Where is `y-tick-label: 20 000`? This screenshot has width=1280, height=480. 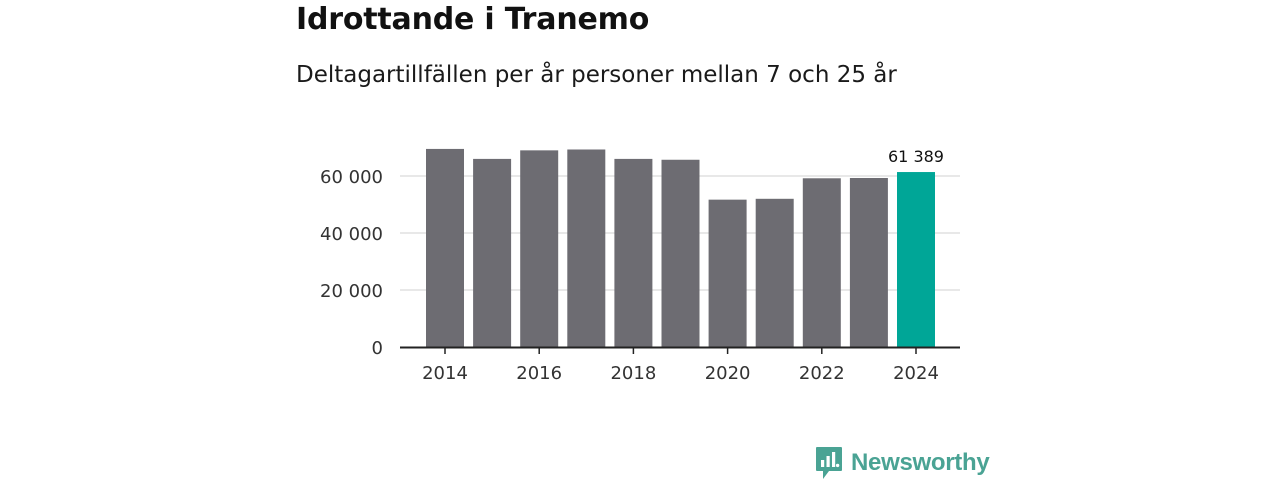 y-tick-label: 20 000 is located at coordinates (351, 291).